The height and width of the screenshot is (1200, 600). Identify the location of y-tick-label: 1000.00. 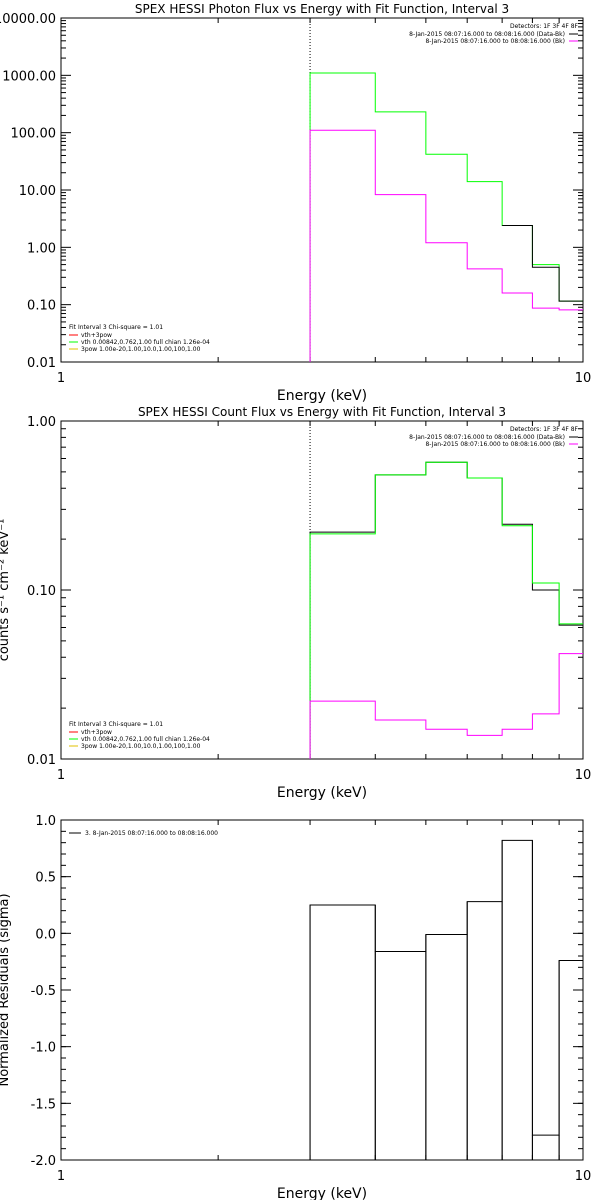
(29, 76).